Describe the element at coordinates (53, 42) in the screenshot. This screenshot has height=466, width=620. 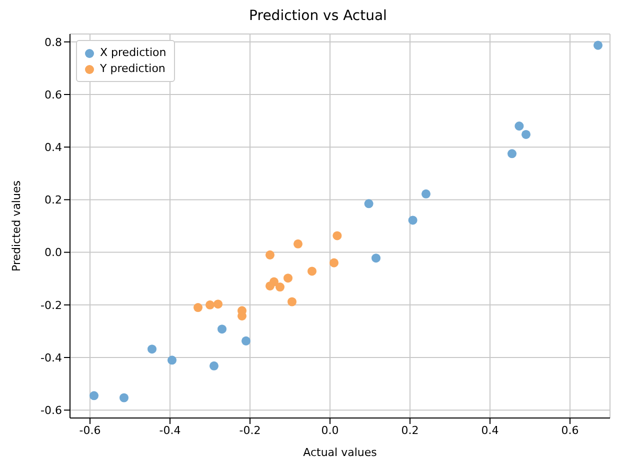
I see `y-tick-label: 0.8` at that location.